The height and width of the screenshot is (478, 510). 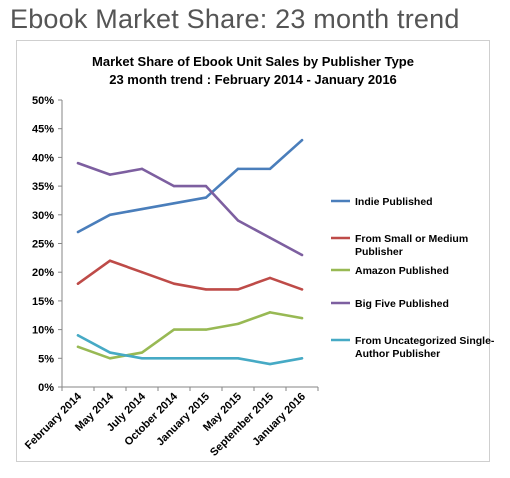 What do you see at coordinates (43, 302) in the screenshot?
I see `y-tick-label: 15%` at bounding box center [43, 302].